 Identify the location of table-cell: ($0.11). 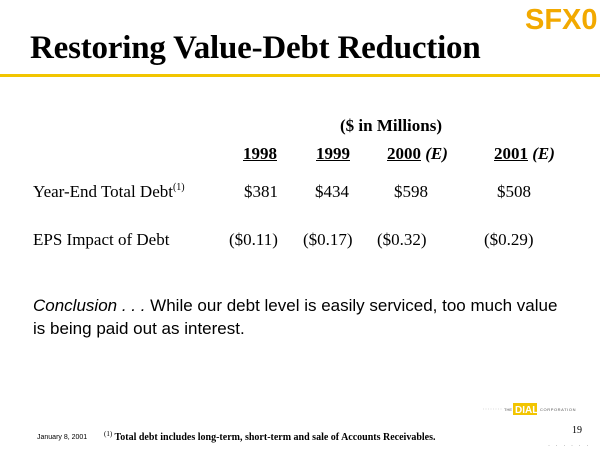
(253, 239).